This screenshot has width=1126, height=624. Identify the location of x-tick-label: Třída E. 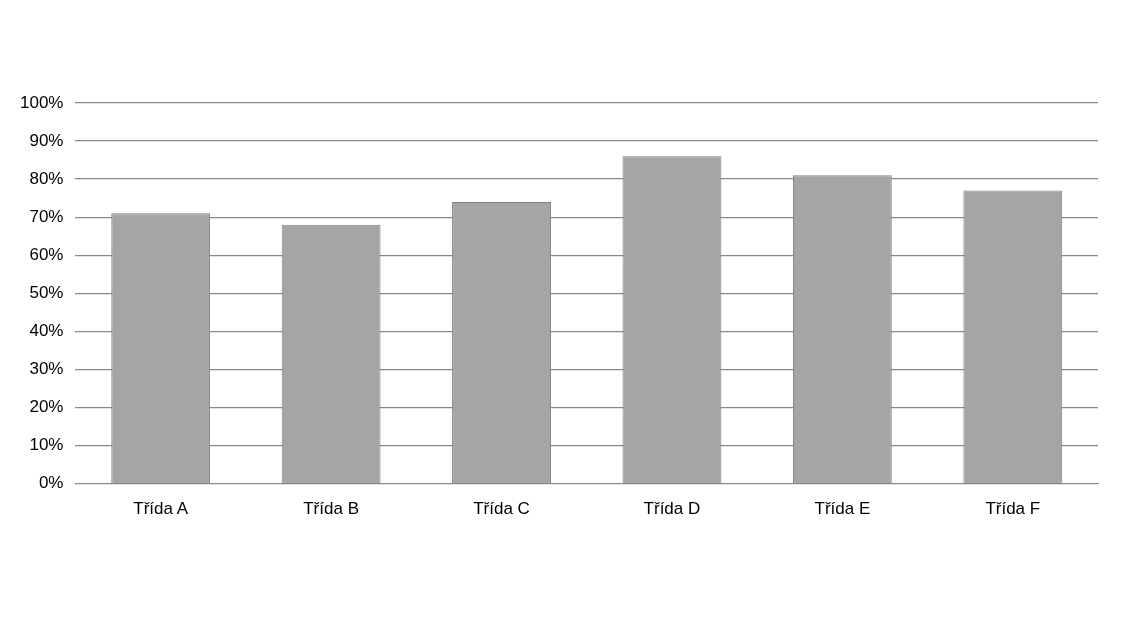
(842, 509).